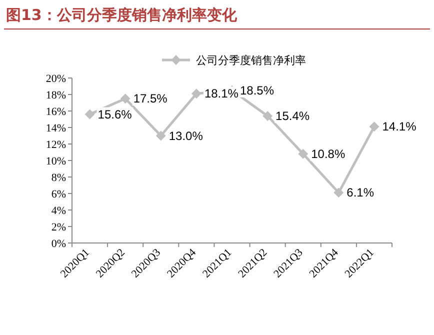 This screenshot has width=434, height=335. I want to click on y-tick-label: 8%, so click(58, 178).